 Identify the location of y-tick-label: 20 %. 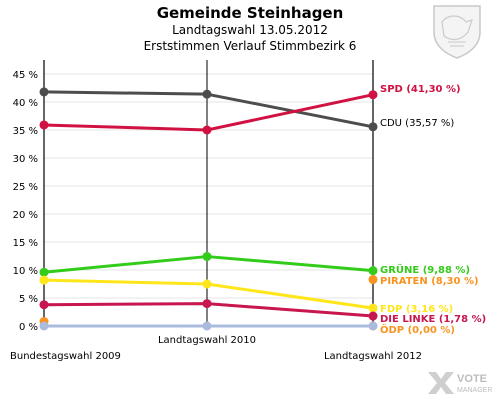
(25, 215).